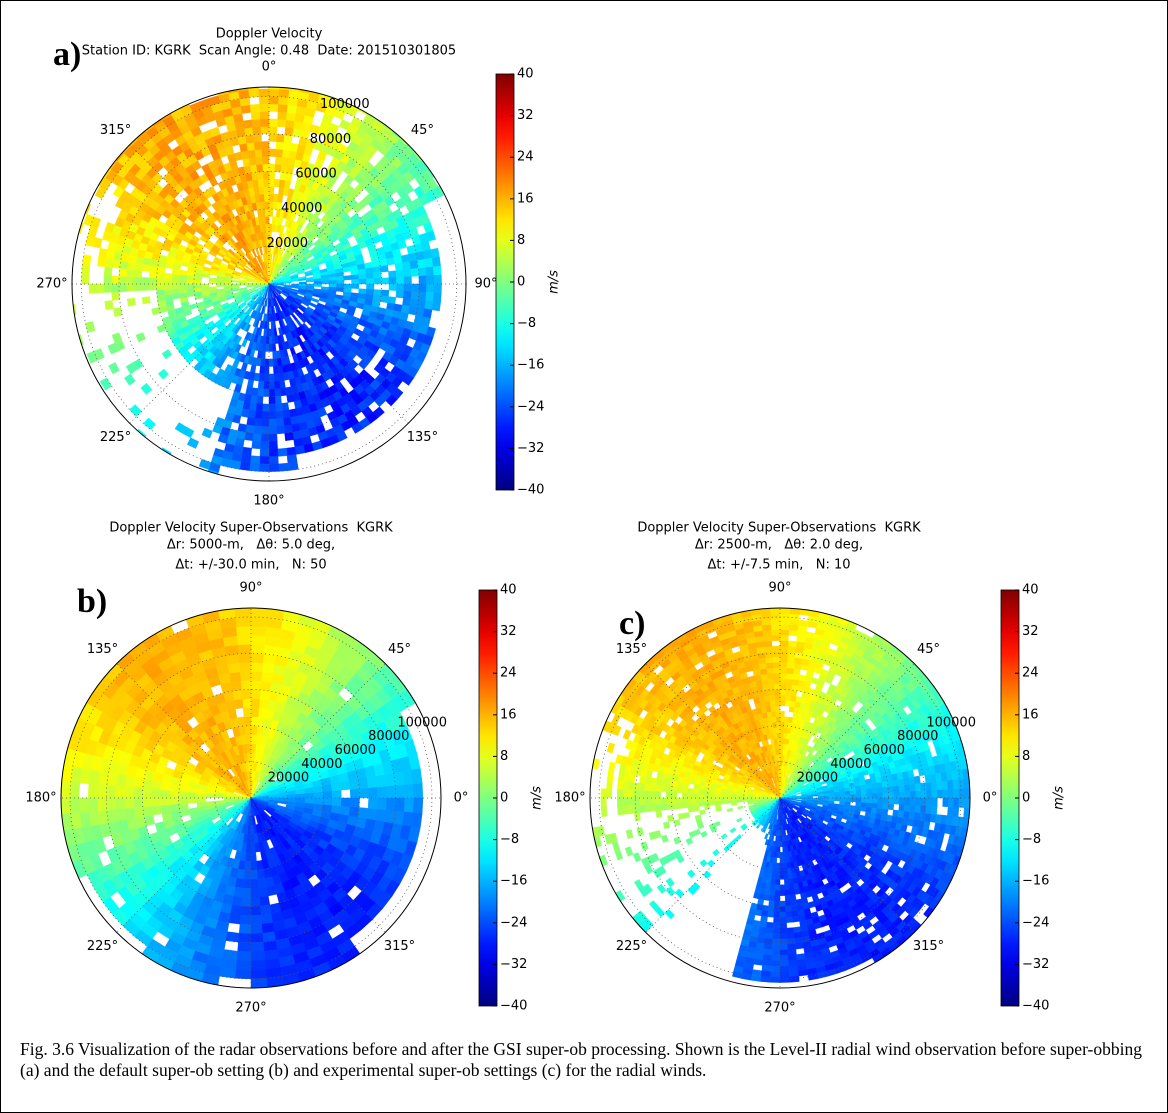 This screenshot has width=1168, height=1113. Describe the element at coordinates (399, 649) in the screenshot. I see `theta-tick-label: 45°` at that location.